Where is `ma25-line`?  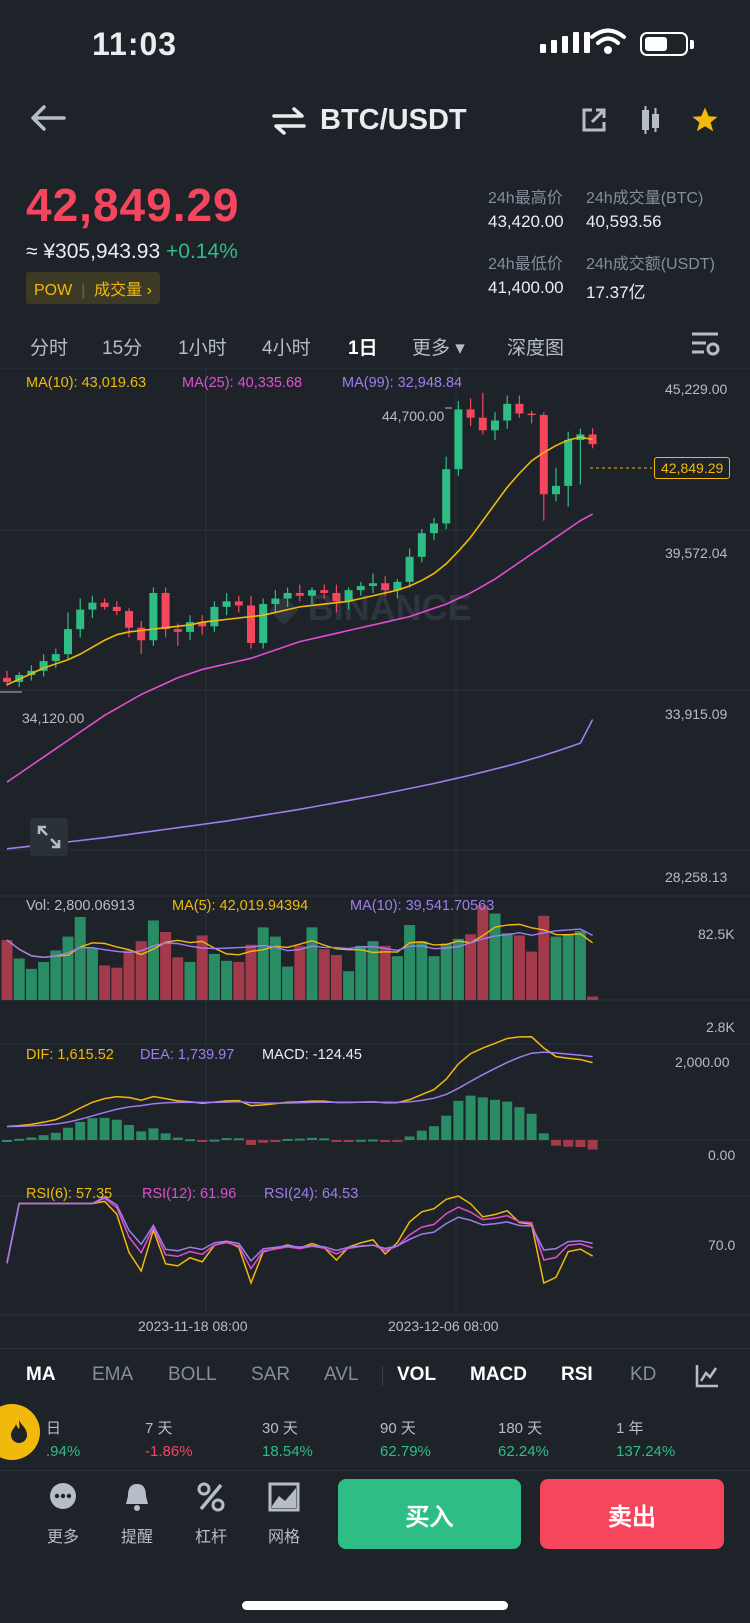
ma25-line is located at coordinates (299, 648).